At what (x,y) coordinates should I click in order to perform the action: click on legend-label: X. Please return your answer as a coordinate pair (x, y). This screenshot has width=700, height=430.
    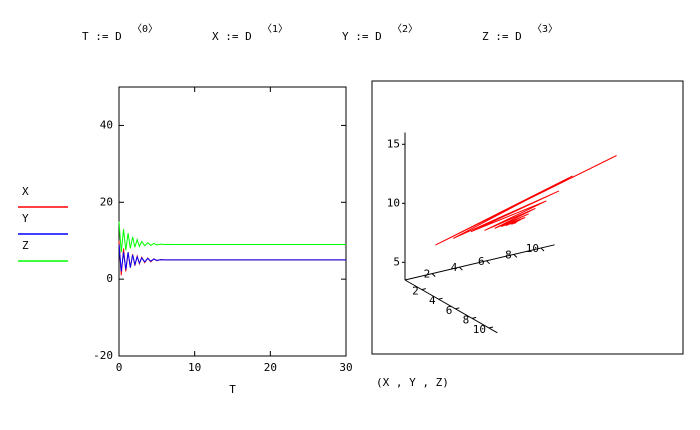
    Looking at the image, I should click on (25, 191).